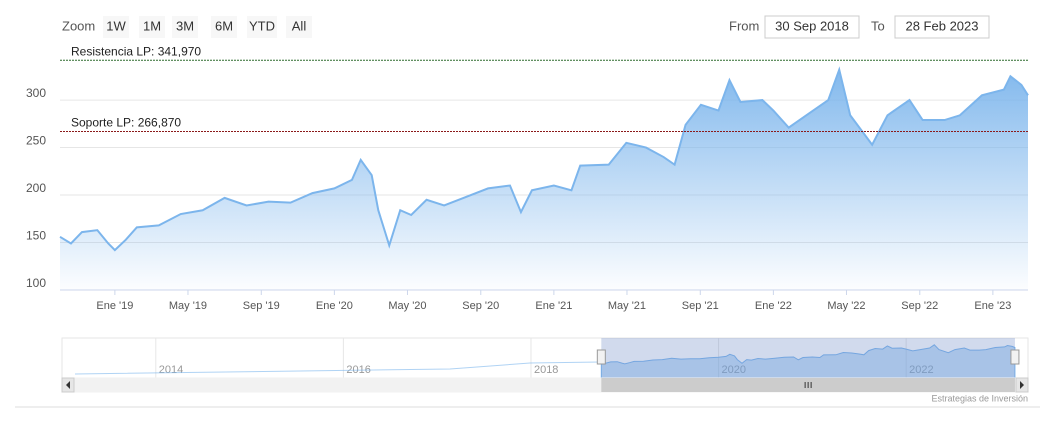 The height and width of the screenshot is (421, 1051). What do you see at coordinates (553, 306) in the screenshot?
I see `x-tick-label: Ene '21` at bounding box center [553, 306].